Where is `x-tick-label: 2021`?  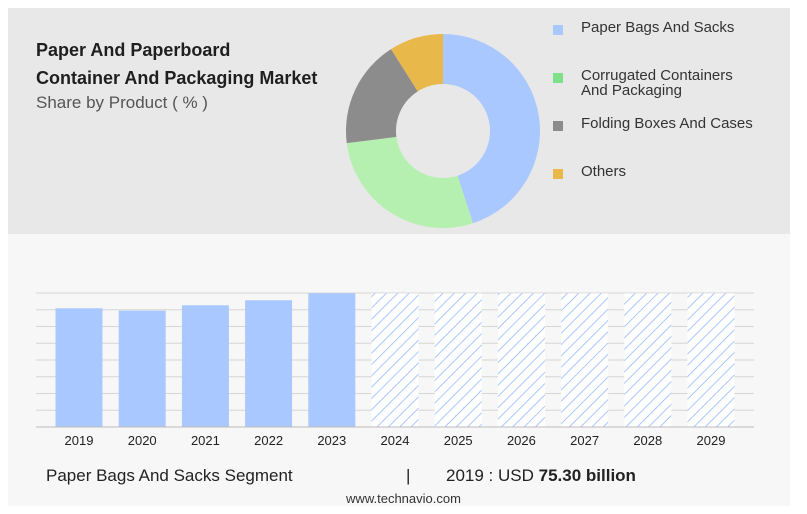
x-tick-label: 2021 is located at coordinates (205, 440).